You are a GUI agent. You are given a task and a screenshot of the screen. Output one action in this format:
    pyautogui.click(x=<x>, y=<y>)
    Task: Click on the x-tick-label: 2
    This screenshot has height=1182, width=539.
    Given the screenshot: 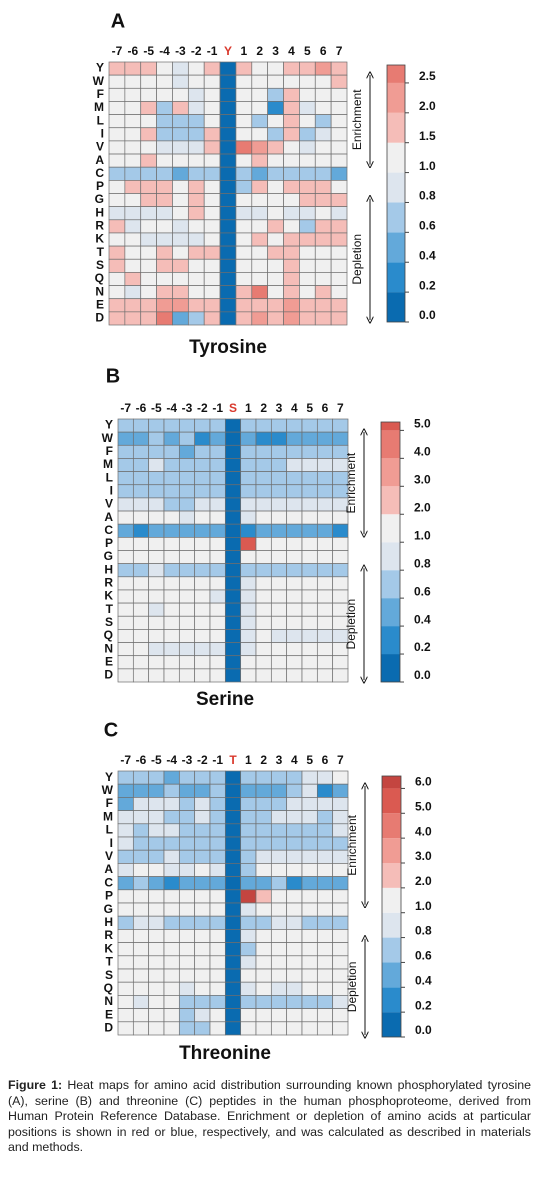 What is the action you would take?
    pyautogui.click(x=259, y=51)
    